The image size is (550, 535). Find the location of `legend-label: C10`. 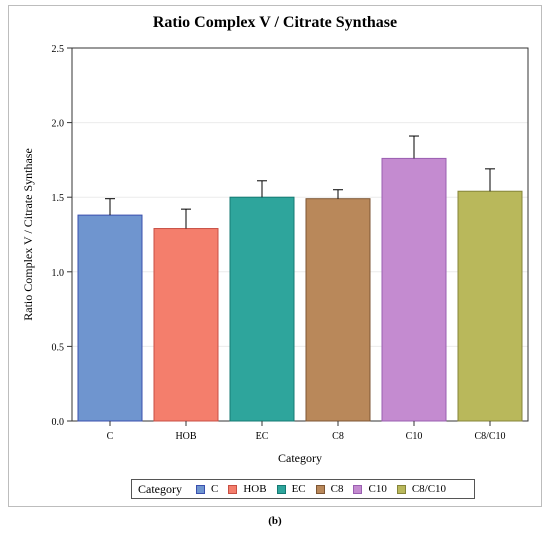

legend-label: C10 is located at coordinates (377, 489).